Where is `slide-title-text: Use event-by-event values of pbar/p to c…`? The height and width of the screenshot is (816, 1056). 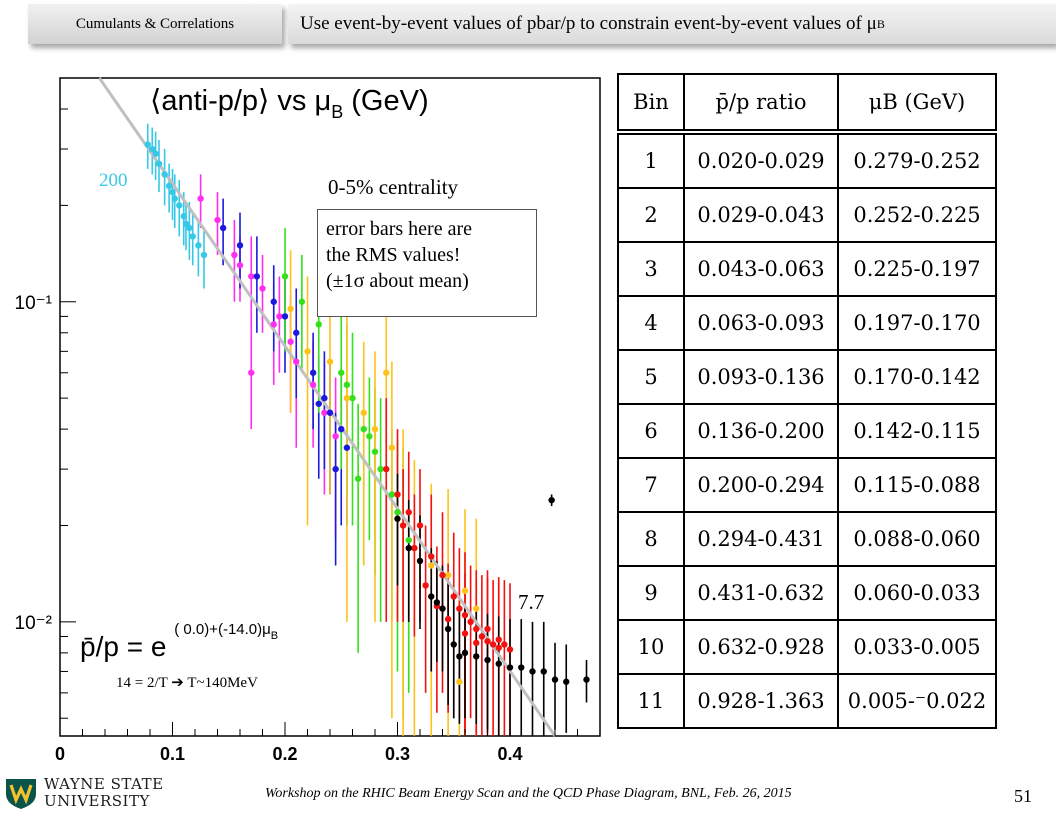 slide-title-text: Use event-by-event values of pbar/p to c… is located at coordinates (588, 23).